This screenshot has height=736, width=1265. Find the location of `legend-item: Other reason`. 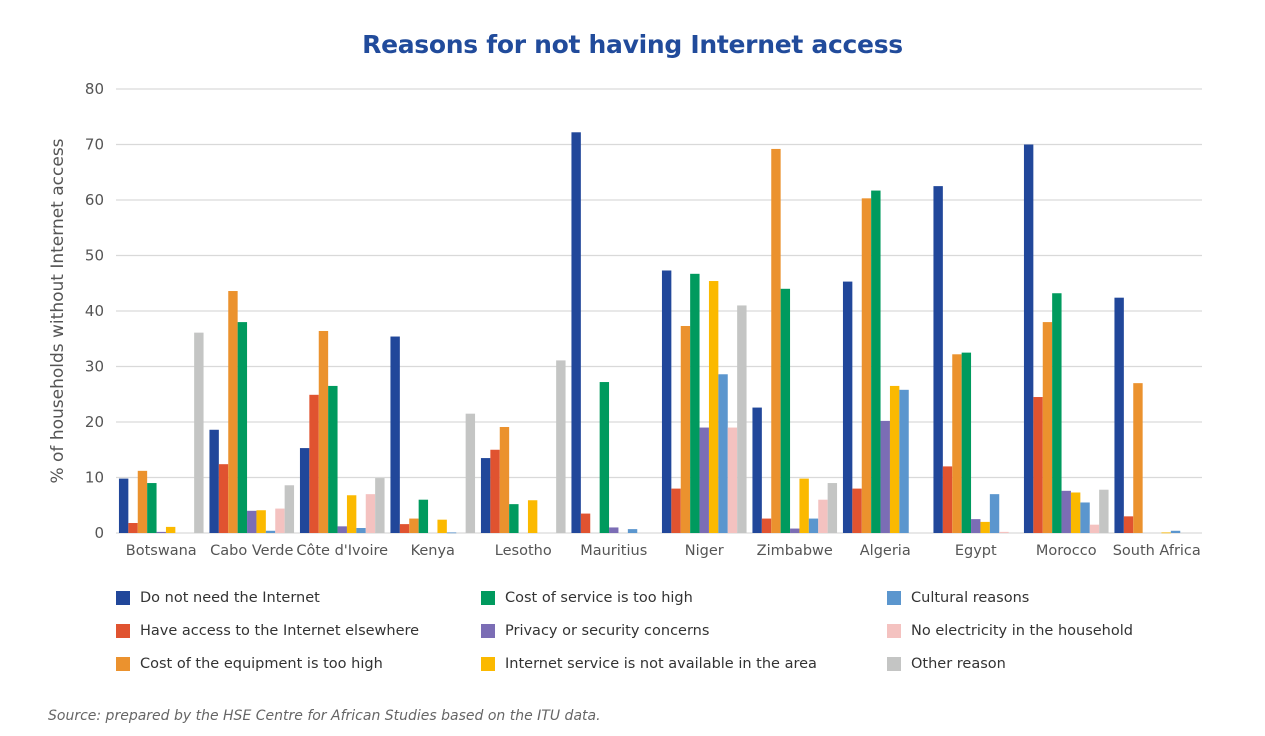

legend-item: Other reason is located at coordinates (946, 664).